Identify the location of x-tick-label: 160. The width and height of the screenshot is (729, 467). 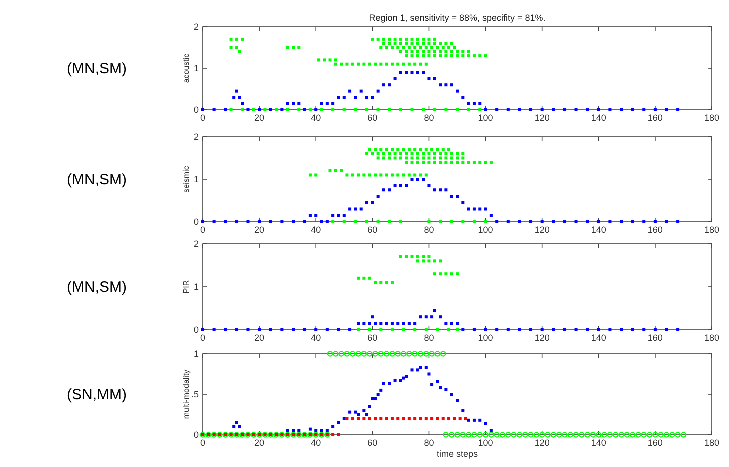
(655, 338).